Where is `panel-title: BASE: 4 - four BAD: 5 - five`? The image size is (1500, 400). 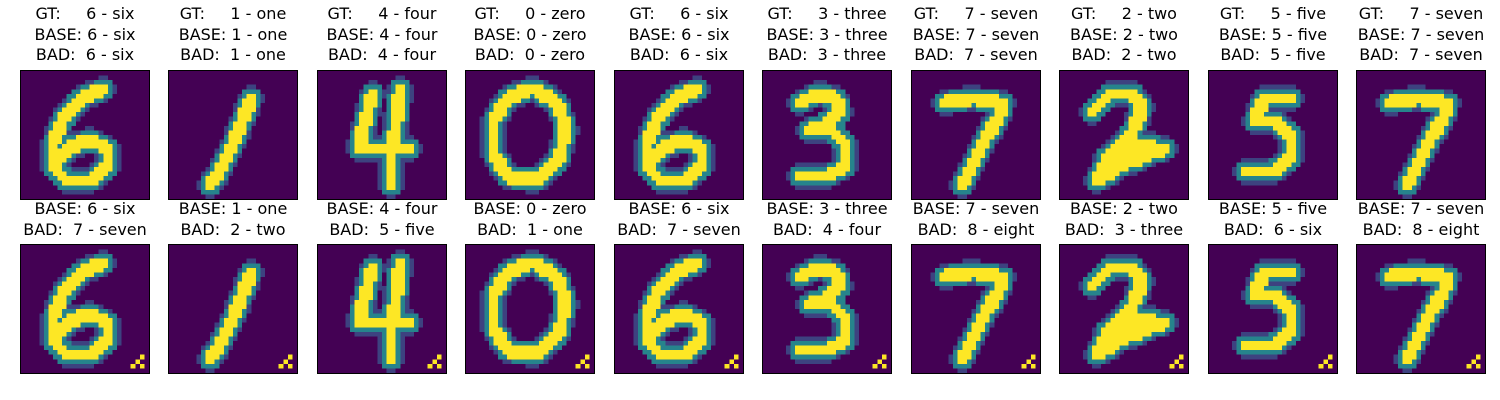 panel-title: BASE: 4 - four BAD: 5 - five is located at coordinates (382, 219).